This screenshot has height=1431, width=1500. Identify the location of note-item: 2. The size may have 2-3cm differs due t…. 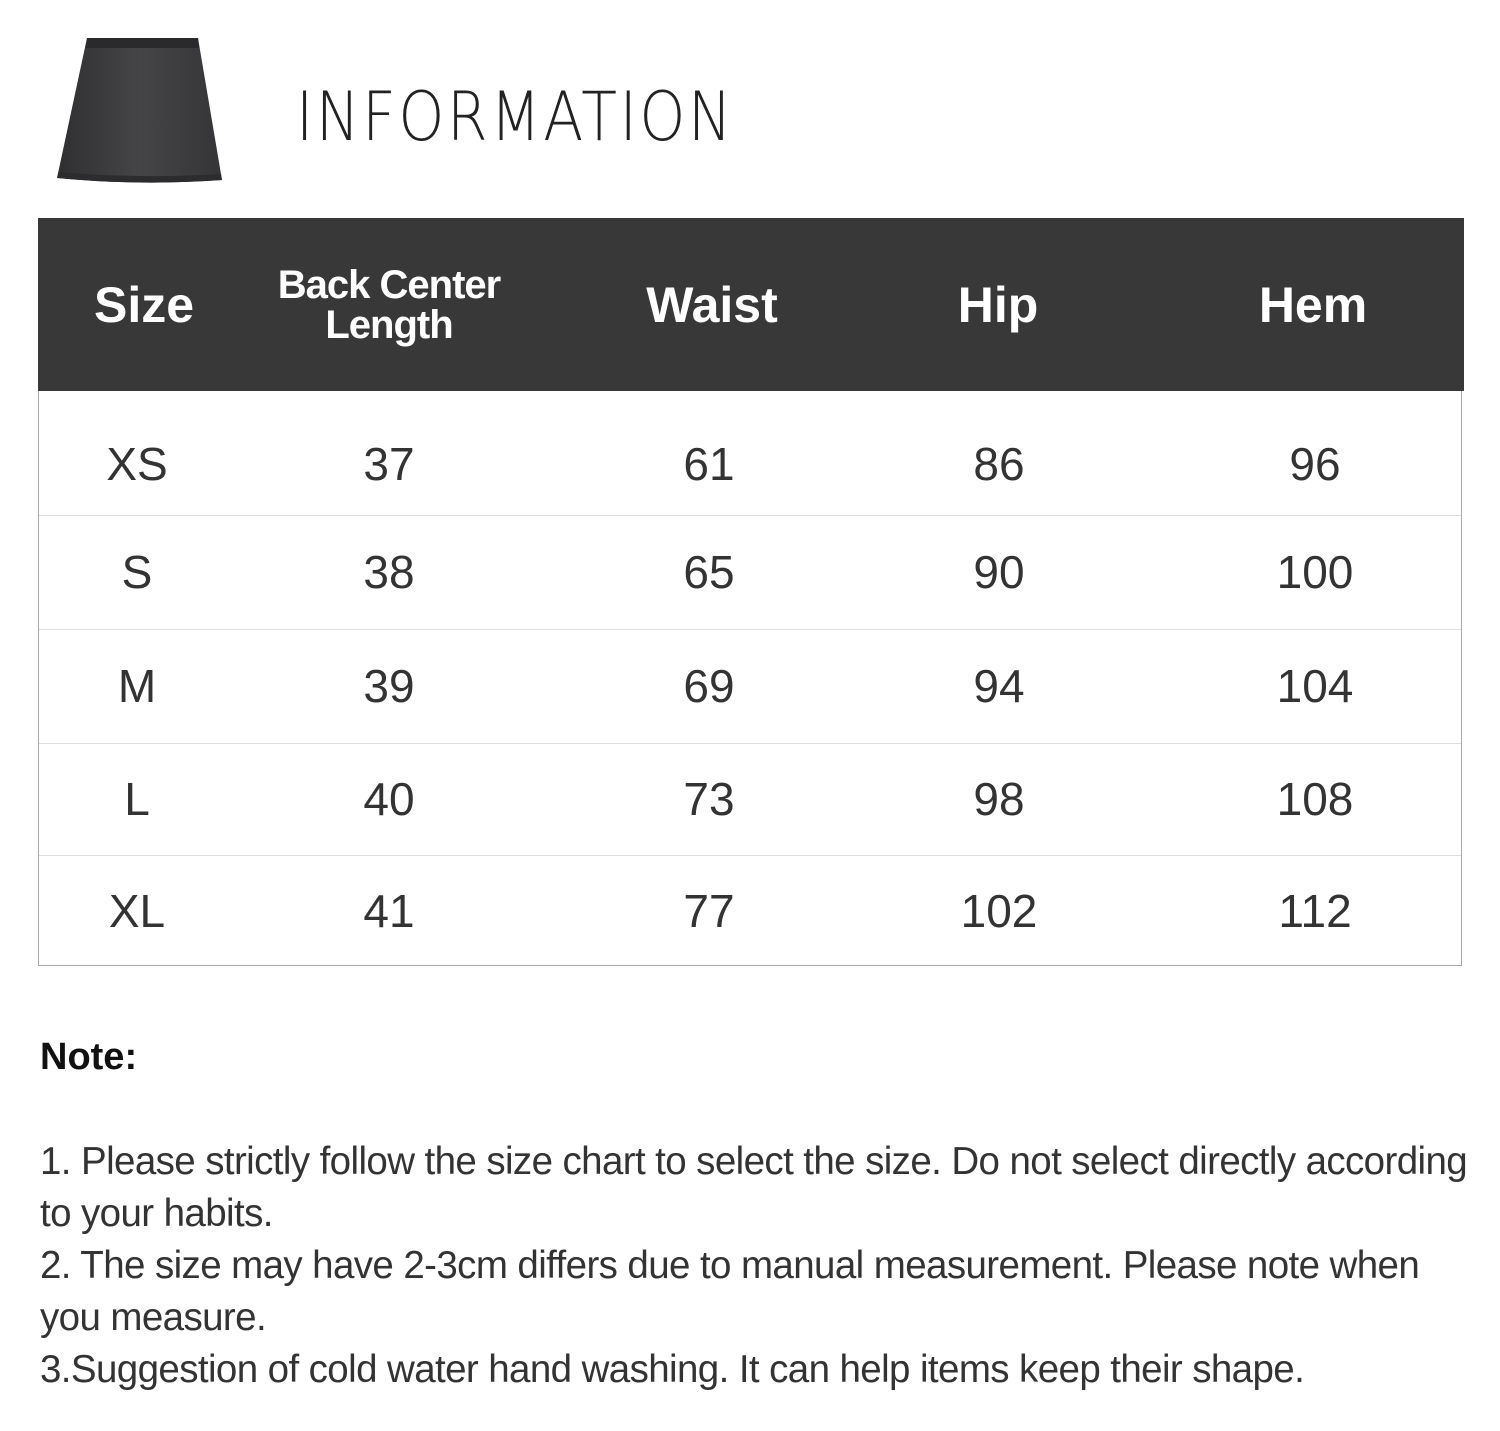
(730, 1291).